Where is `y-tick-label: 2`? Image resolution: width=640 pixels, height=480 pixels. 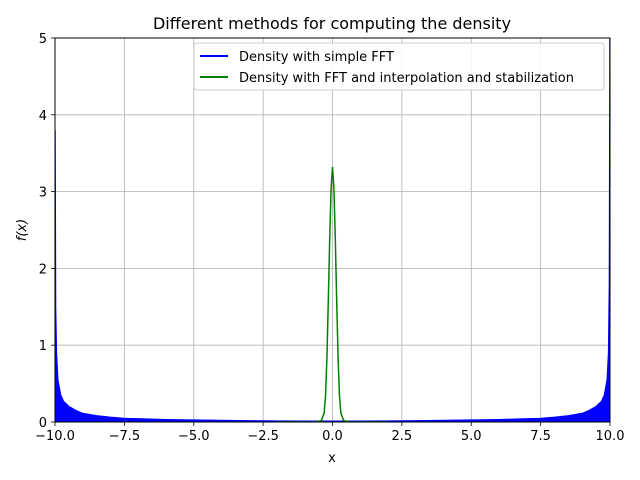
y-tick-label: 2 is located at coordinates (43, 269).